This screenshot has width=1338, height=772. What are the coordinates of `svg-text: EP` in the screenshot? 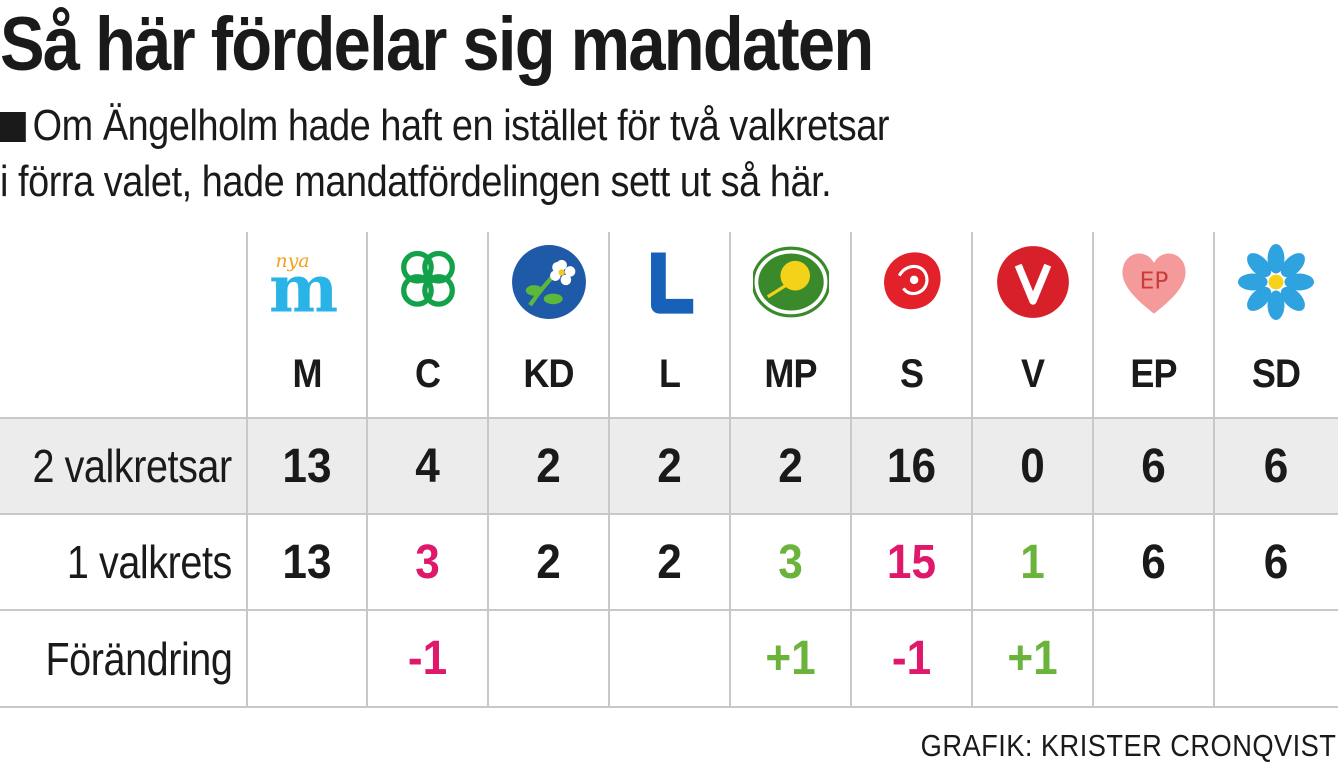 It's located at (1153, 280).